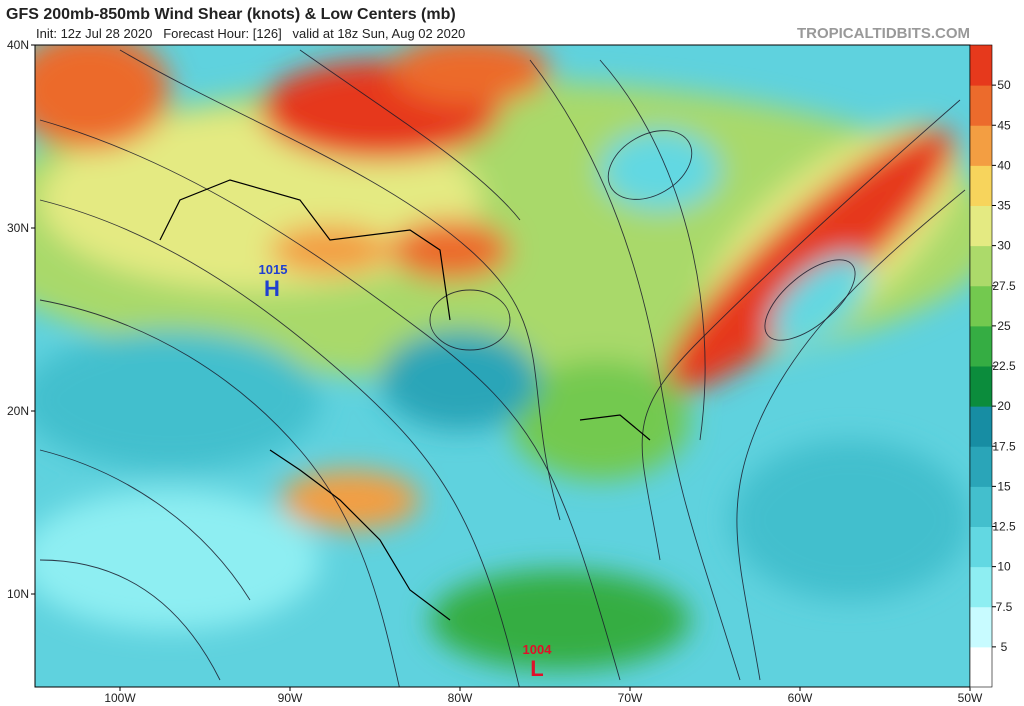 The image size is (1024, 706). Describe the element at coordinates (1004, 165) in the screenshot. I see `colorbar-label: 40` at that location.